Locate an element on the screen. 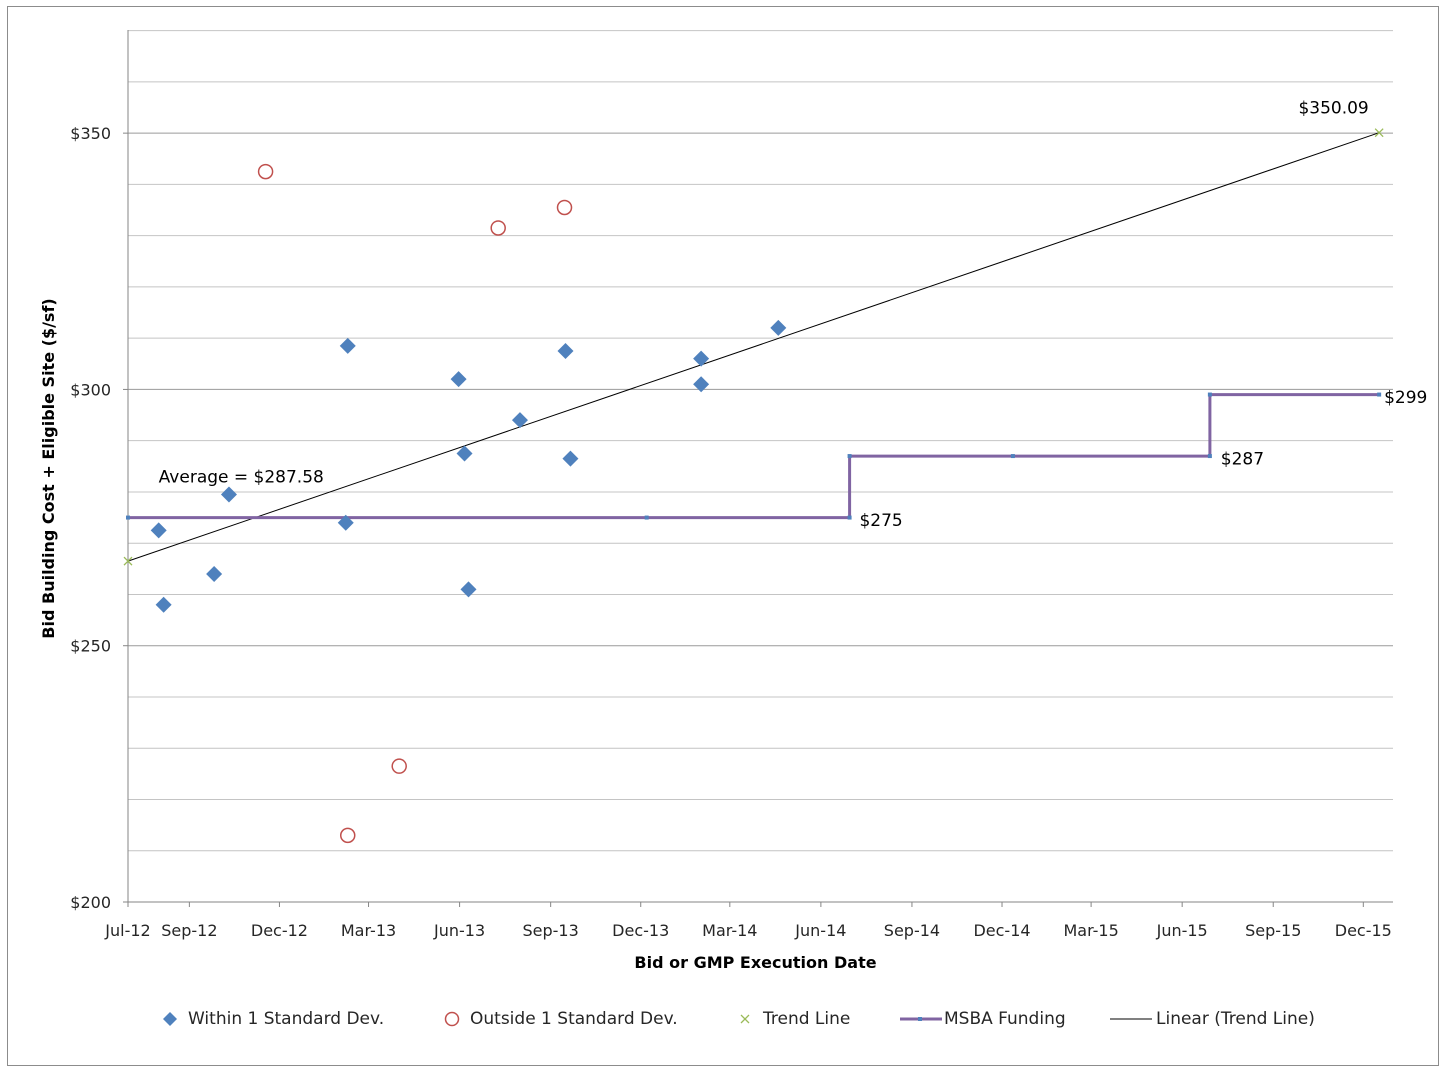  annotation-label: $299 is located at coordinates (1405, 398).